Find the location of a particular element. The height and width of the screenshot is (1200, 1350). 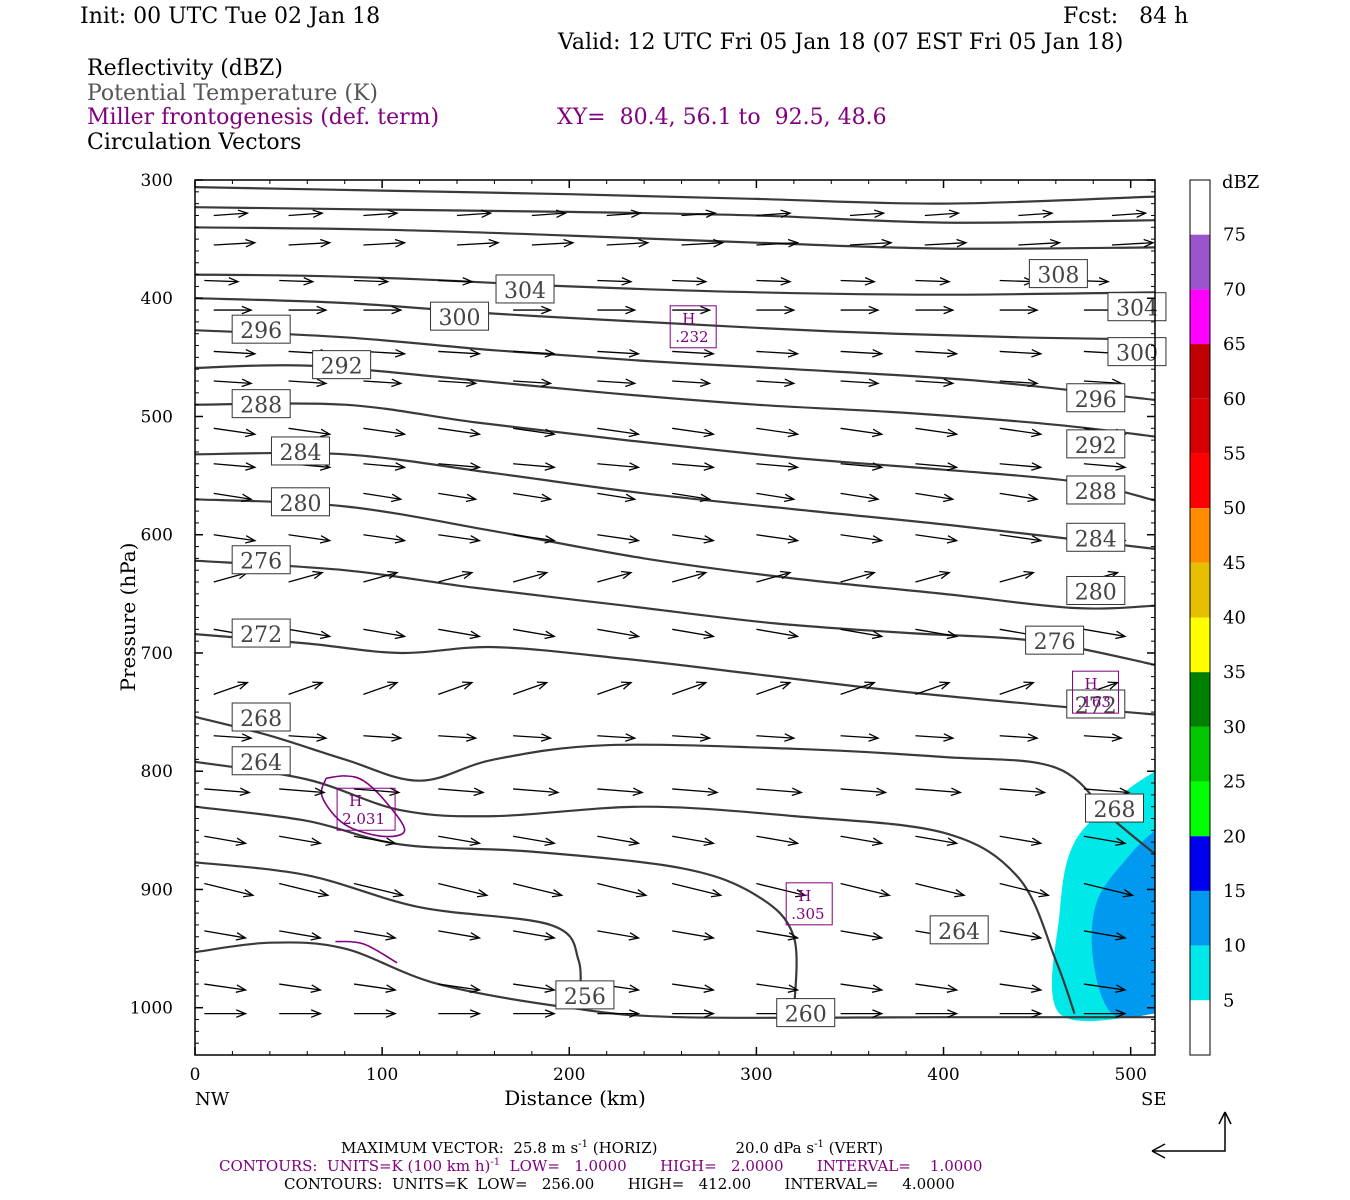

fronto-max-symbol: H is located at coordinates (804, 896).